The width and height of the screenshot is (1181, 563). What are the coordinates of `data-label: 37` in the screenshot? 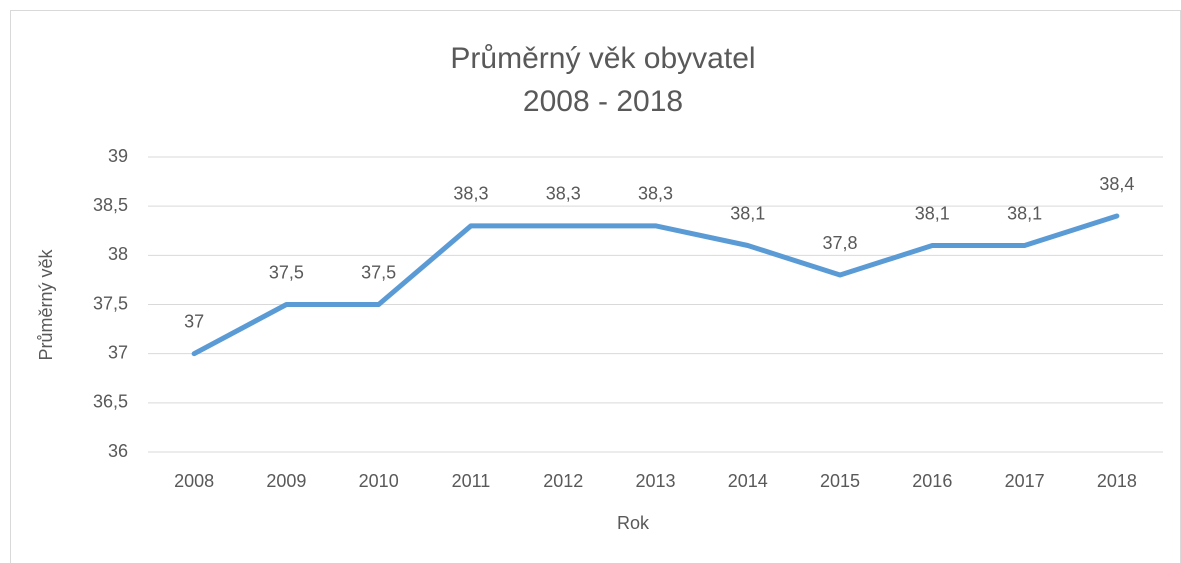 It's located at (194, 321).